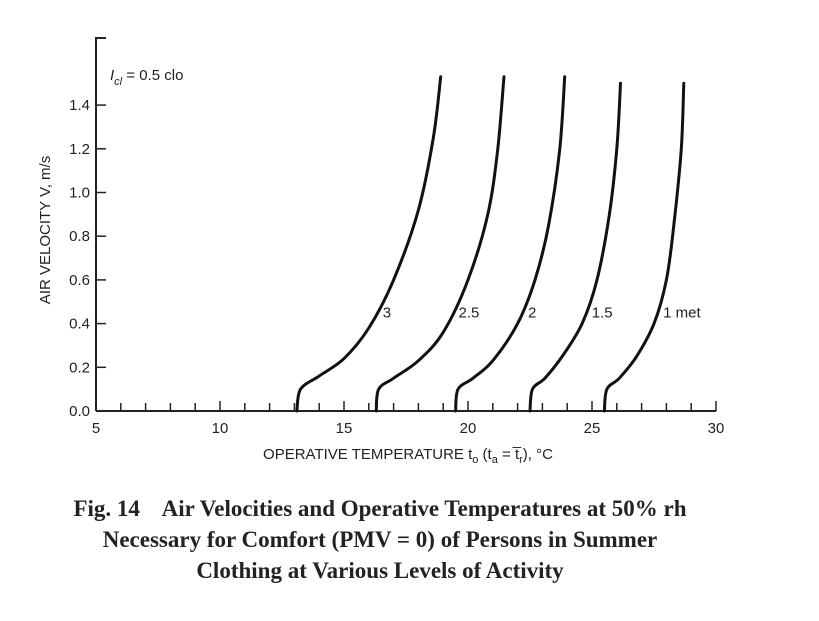 The width and height of the screenshot is (819, 621). I want to click on x-tick-label-1: 10, so click(220, 428).